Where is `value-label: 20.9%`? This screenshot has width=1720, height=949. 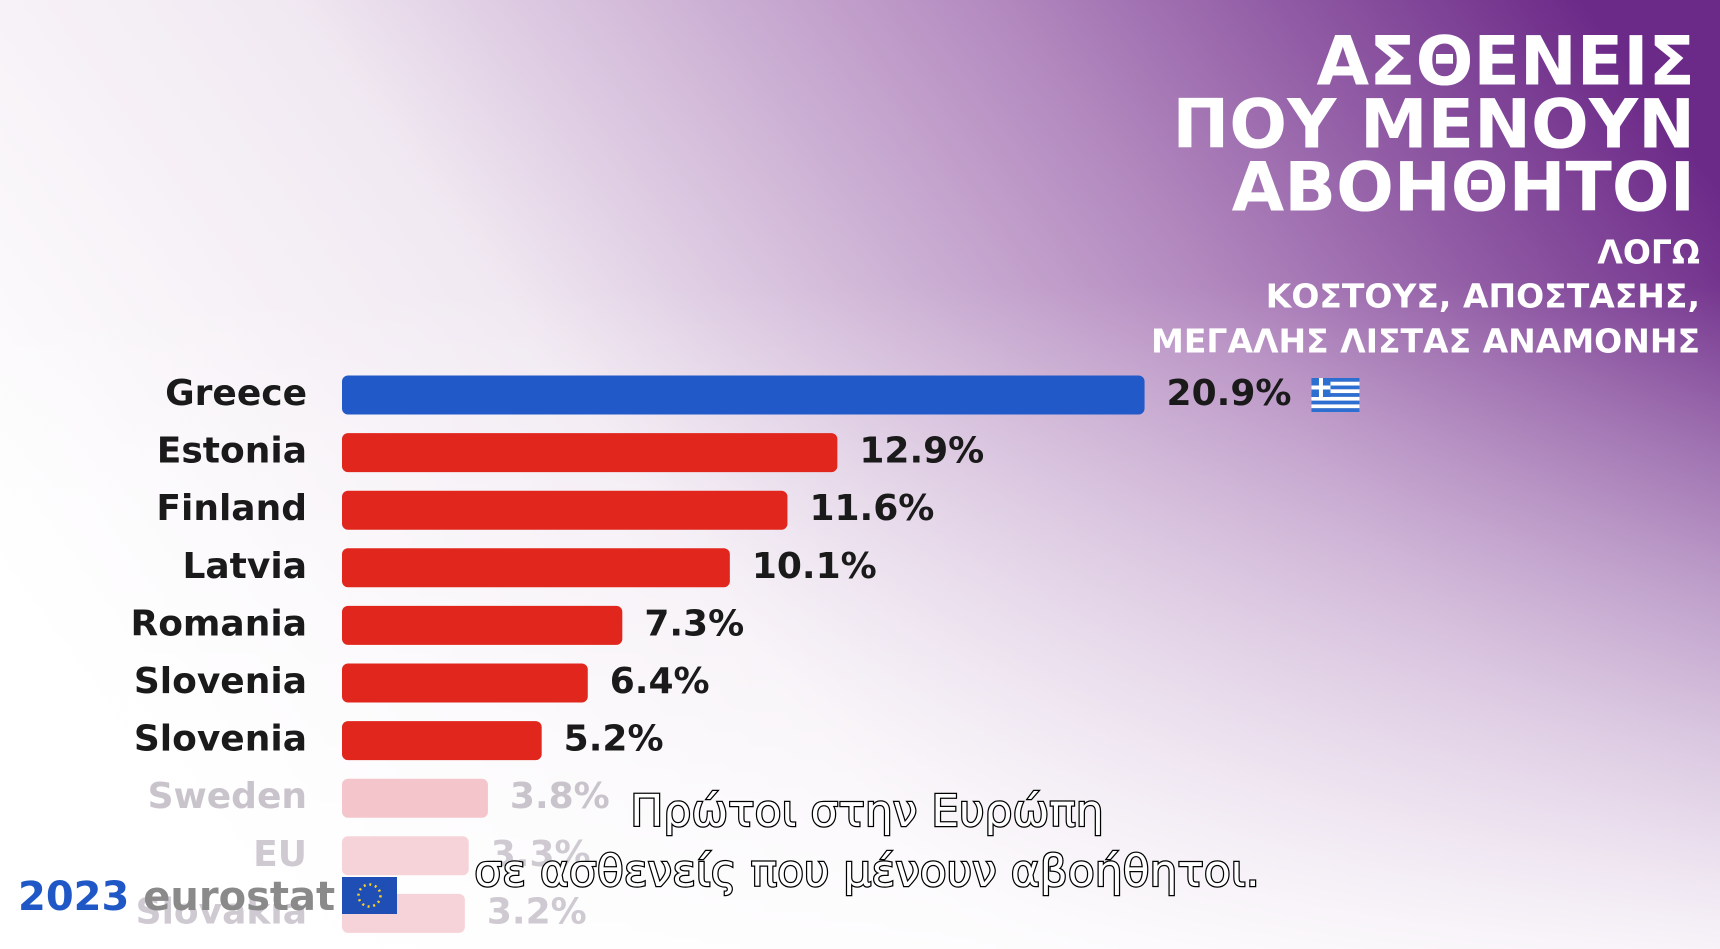
value-label: 20.9% is located at coordinates (1229, 393).